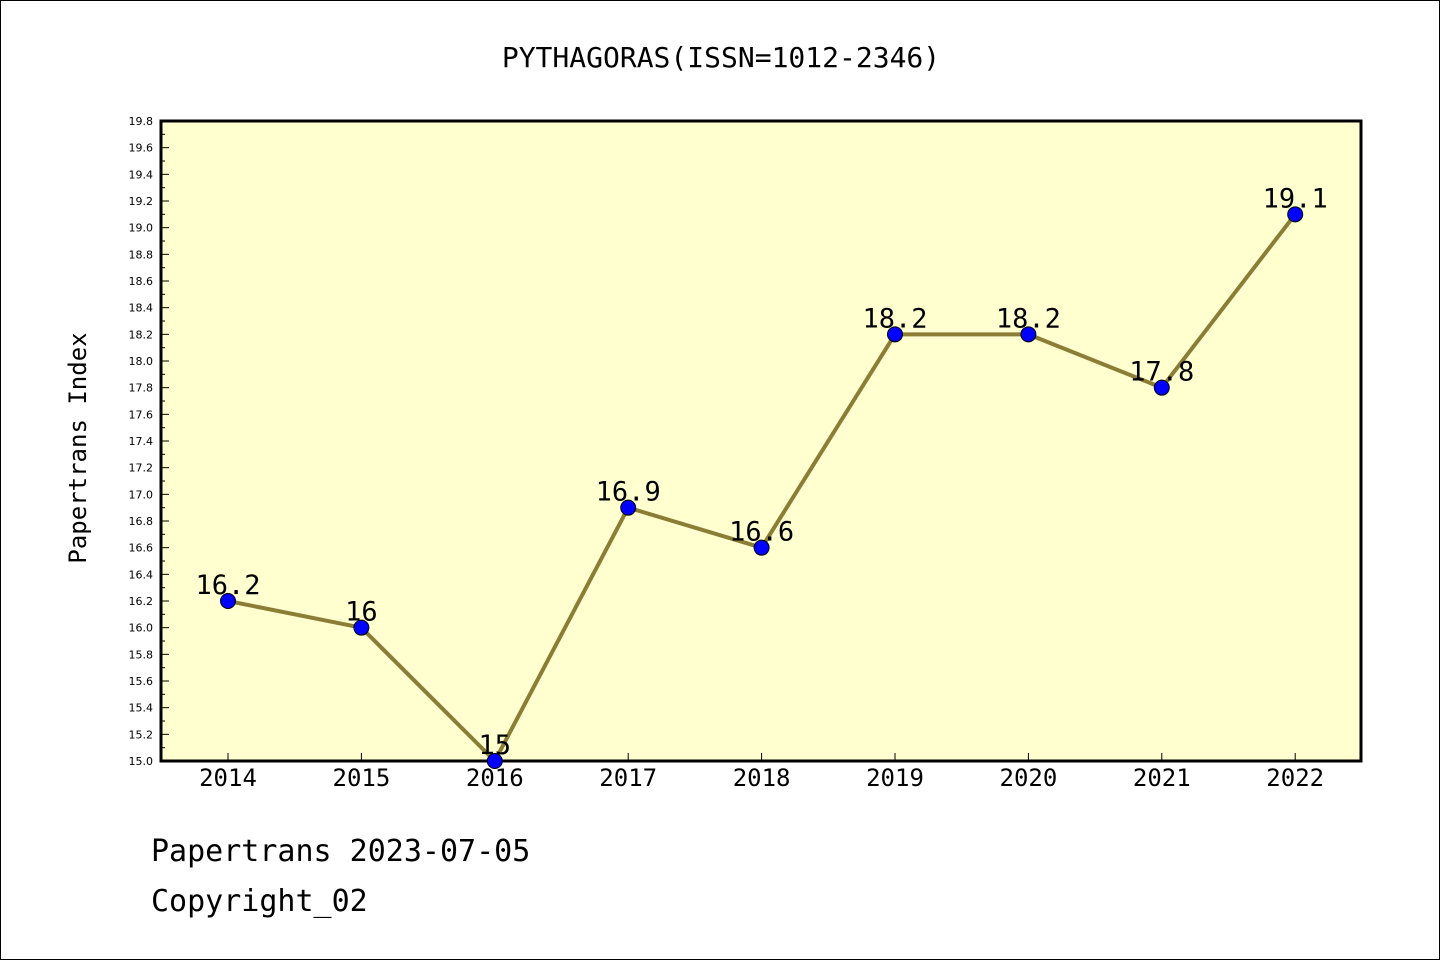  What do you see at coordinates (1295, 778) in the screenshot?
I see `x-tick-label: 2022` at bounding box center [1295, 778].